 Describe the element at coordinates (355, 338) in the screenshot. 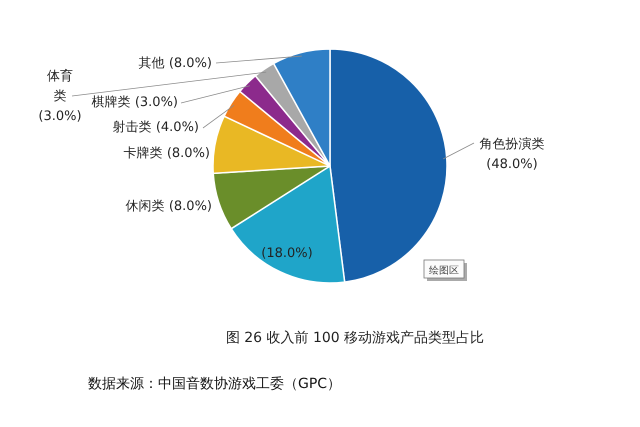

I see `text: 图 26 收入前 100 移动游戏产品类型占比` at that location.